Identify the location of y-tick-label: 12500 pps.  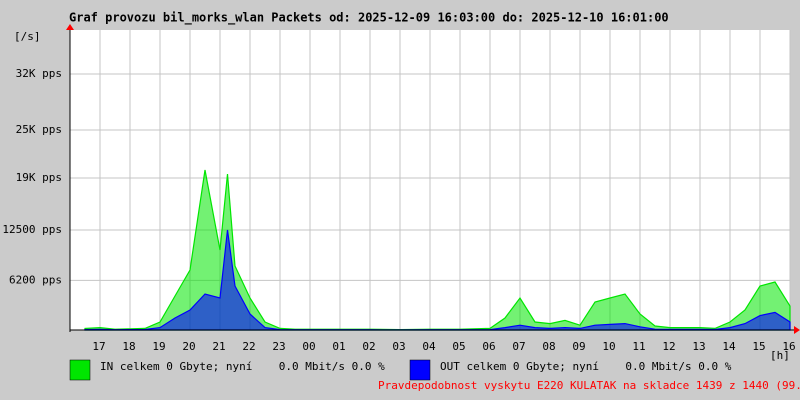
(32, 229).